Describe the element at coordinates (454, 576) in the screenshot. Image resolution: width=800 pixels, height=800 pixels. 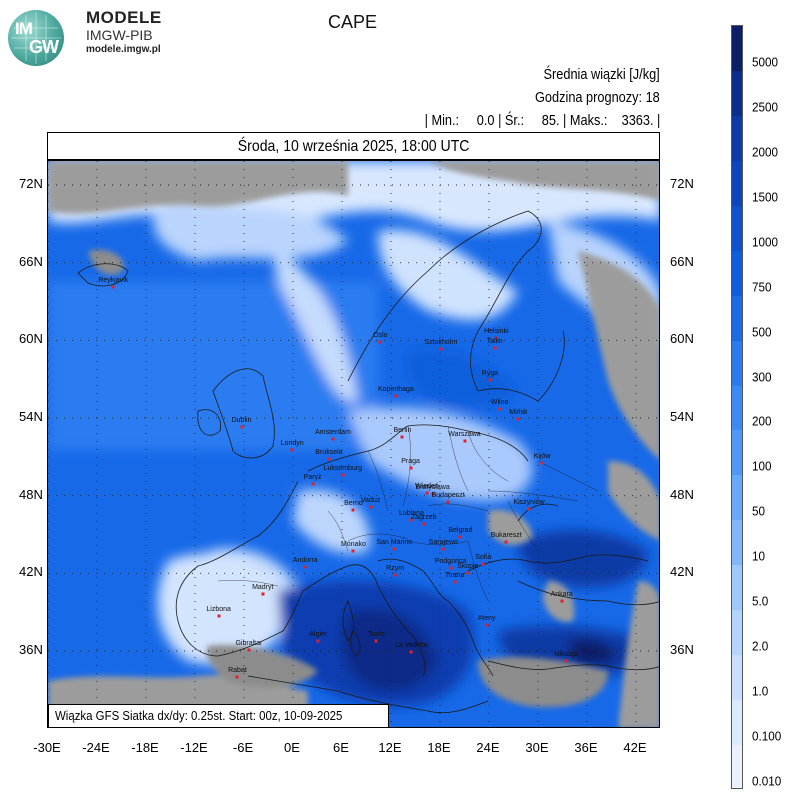
I see `city-label: Tirana` at that location.